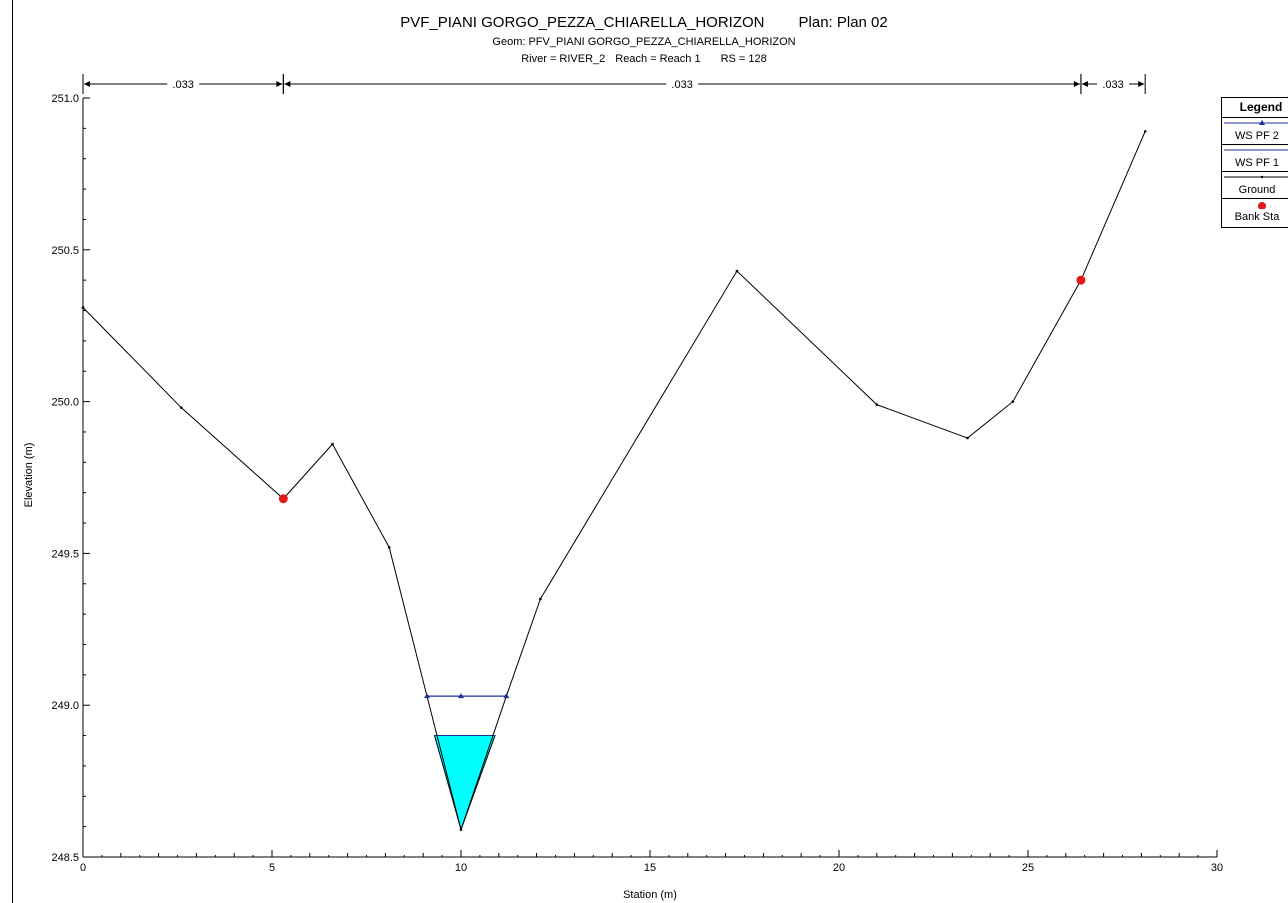  I want to click on y-tick-label: 249.5, so click(65, 554).